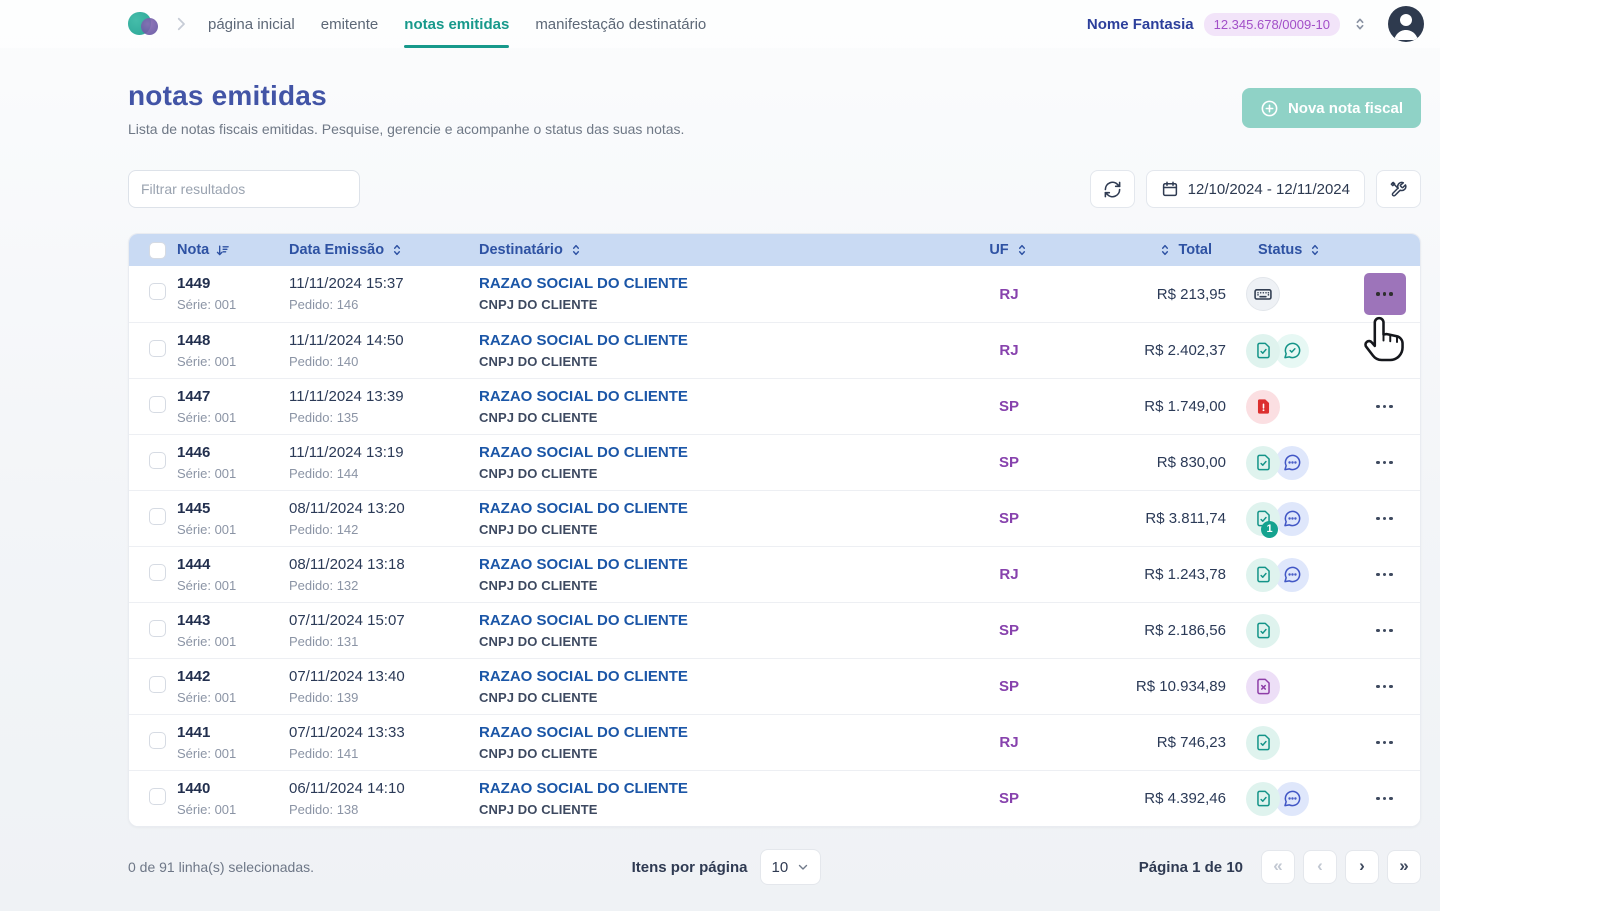 This screenshot has height=911, width=1618. What do you see at coordinates (1269, 108) in the screenshot?
I see `plus-circle-icon` at bounding box center [1269, 108].